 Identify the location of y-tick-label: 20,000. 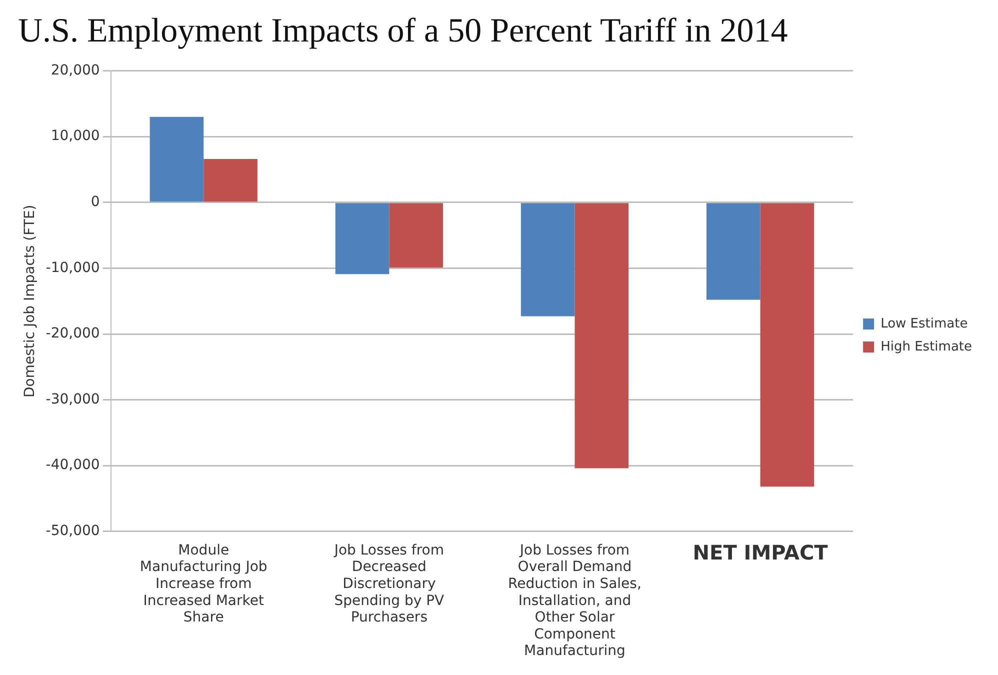
(75, 70).